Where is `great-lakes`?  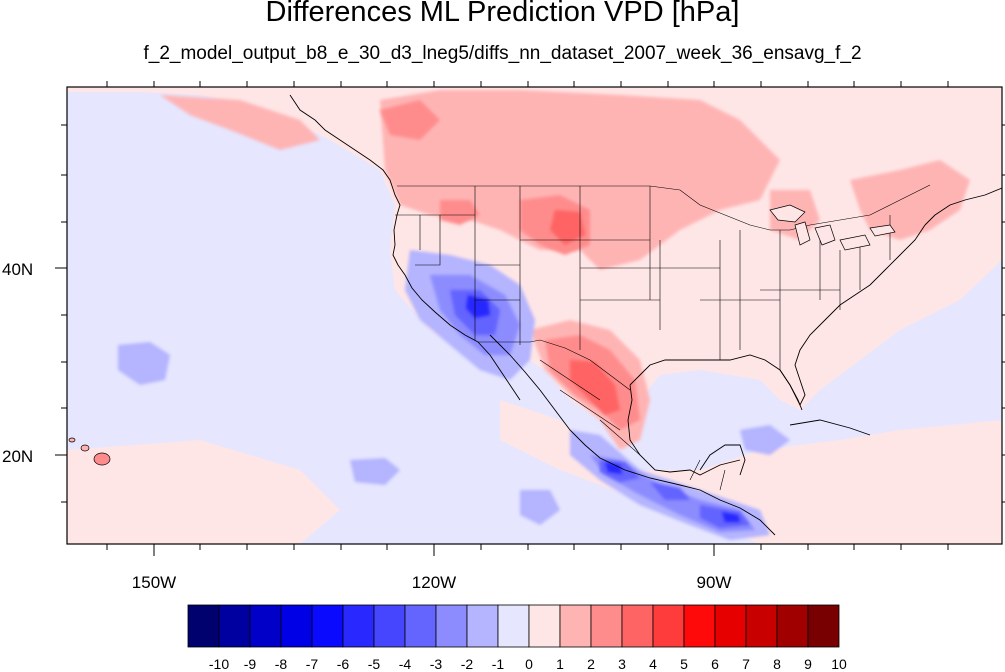
great-lakes is located at coordinates (832, 227).